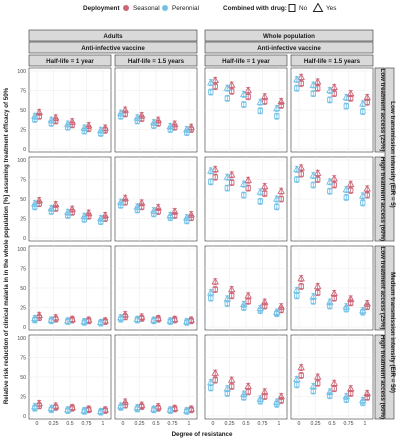 Image resolution: width=408 pixels, height=440 pixels. Describe the element at coordinates (69, 424) in the screenshot. I see `x-tick-label: 0.5` at that location.